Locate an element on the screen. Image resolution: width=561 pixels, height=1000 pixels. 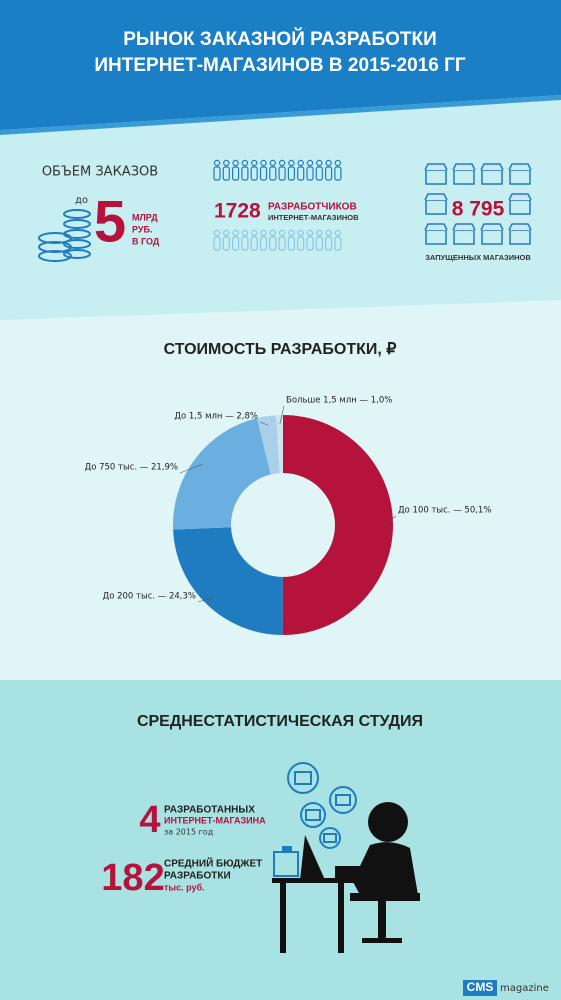
stat-number: 8 795 is located at coordinates (478, 209).